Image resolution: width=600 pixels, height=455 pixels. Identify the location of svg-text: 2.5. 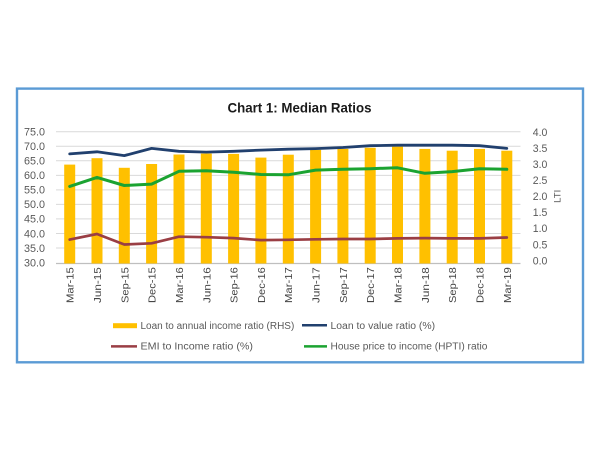
(540, 181).